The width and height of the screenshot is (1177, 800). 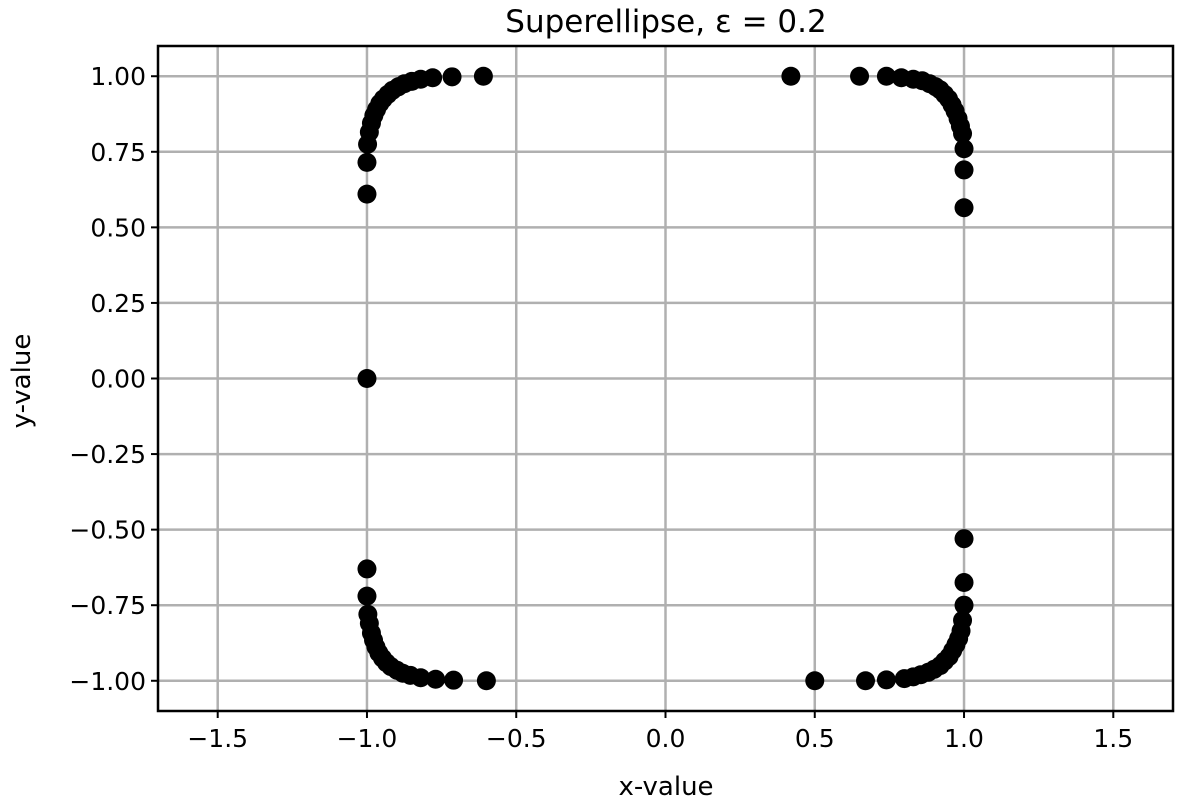 What do you see at coordinates (118, 76) in the screenshot?
I see `y-tick-label: 1.00` at bounding box center [118, 76].